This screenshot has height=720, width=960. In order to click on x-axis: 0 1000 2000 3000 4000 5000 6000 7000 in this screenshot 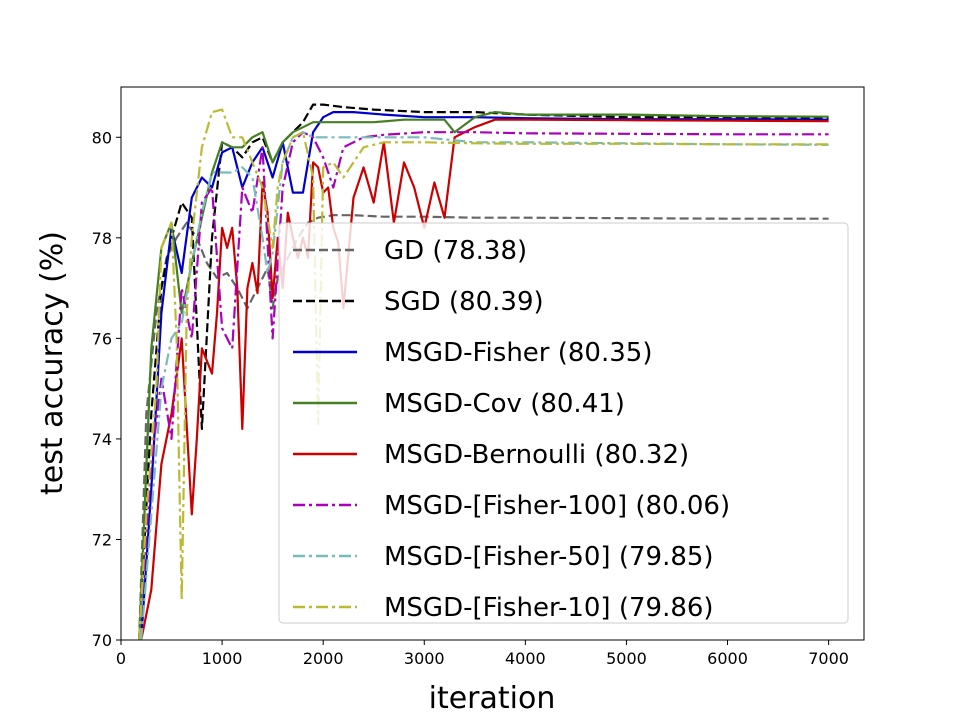, I will do `click(482, 654)`.